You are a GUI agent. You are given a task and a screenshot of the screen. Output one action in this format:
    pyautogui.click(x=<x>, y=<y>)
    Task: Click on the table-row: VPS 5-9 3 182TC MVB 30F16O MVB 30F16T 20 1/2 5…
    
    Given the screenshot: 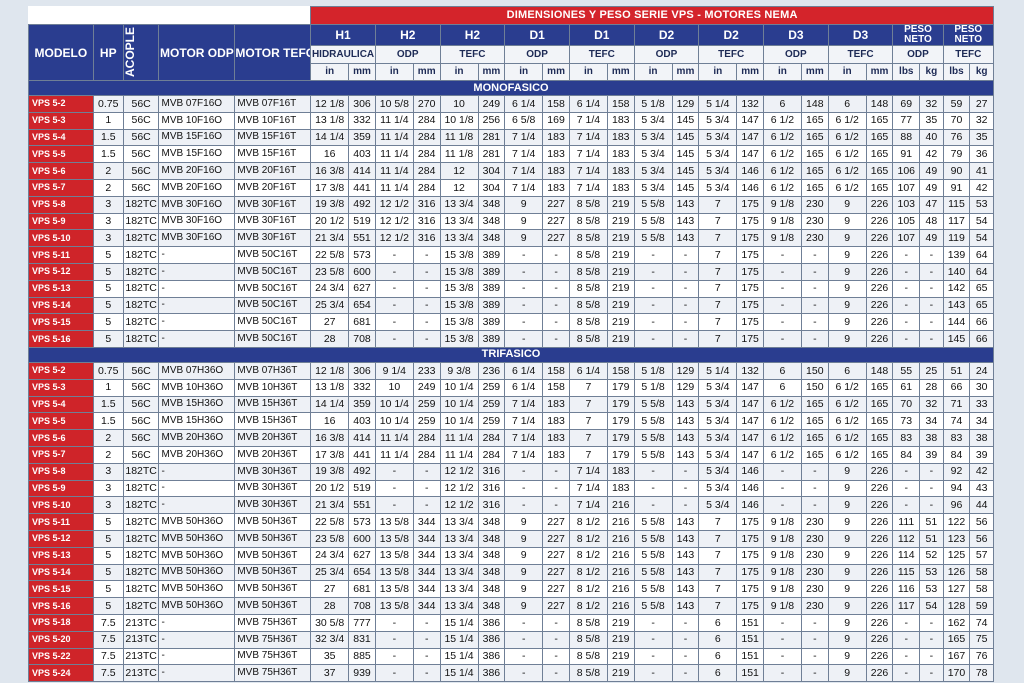 What is the action you would take?
    pyautogui.click(x=511, y=221)
    